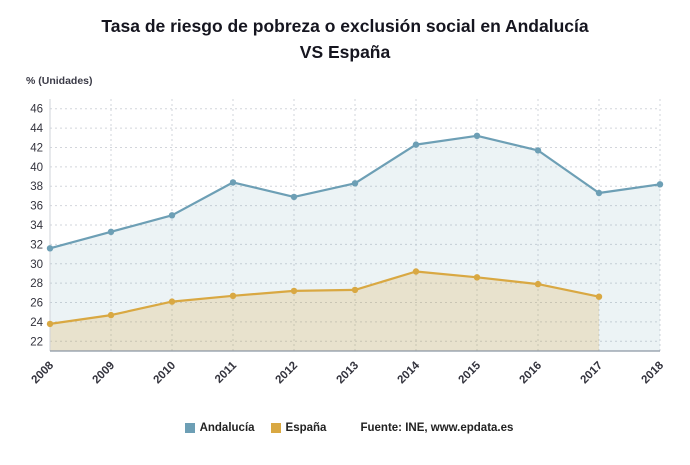 This screenshot has height=465, width=690. I want to click on chart-title-line2: VS España, so click(345, 52).